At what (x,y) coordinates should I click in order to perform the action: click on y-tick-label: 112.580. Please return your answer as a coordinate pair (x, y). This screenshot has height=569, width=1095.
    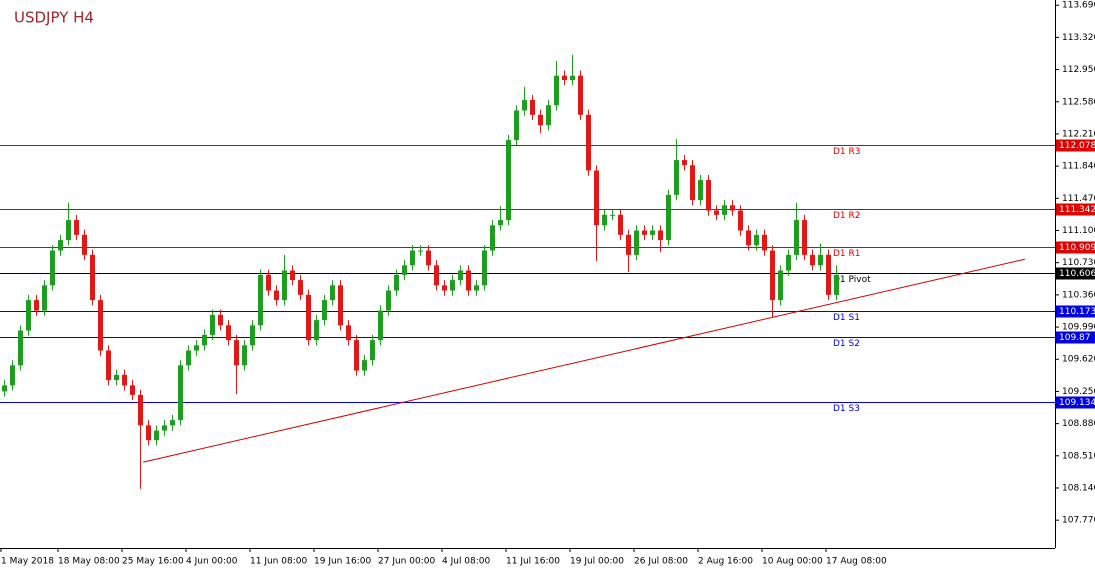
    Looking at the image, I should click on (1078, 102).